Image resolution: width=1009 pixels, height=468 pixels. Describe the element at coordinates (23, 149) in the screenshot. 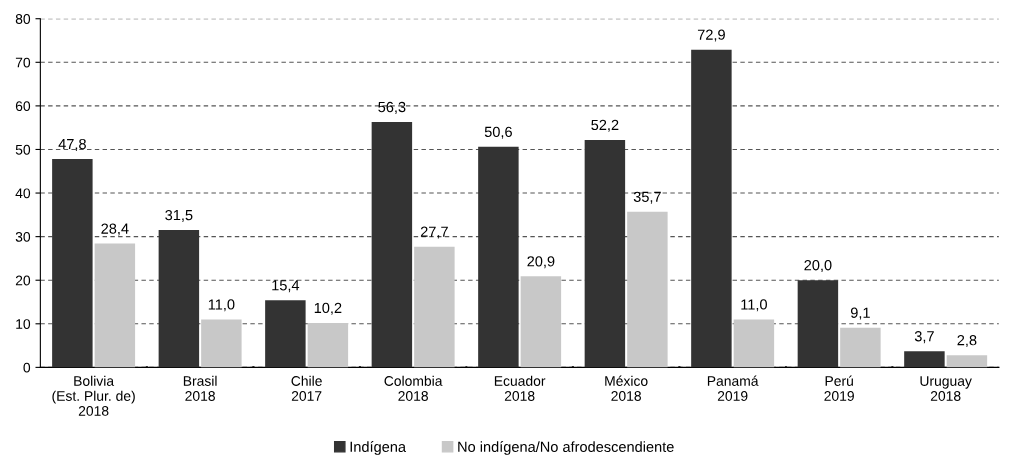

I see `y-tick-label: 50` at that location.